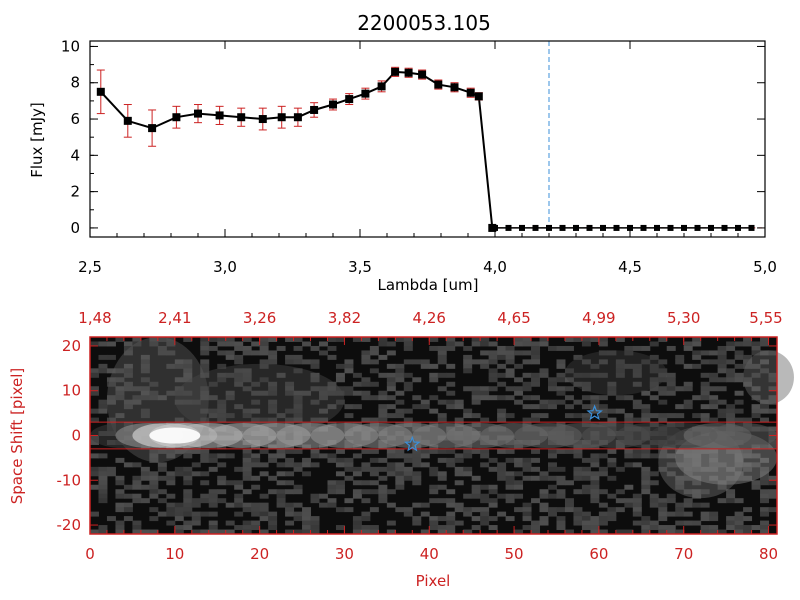  I want to click on star-marker, so click(412, 443).